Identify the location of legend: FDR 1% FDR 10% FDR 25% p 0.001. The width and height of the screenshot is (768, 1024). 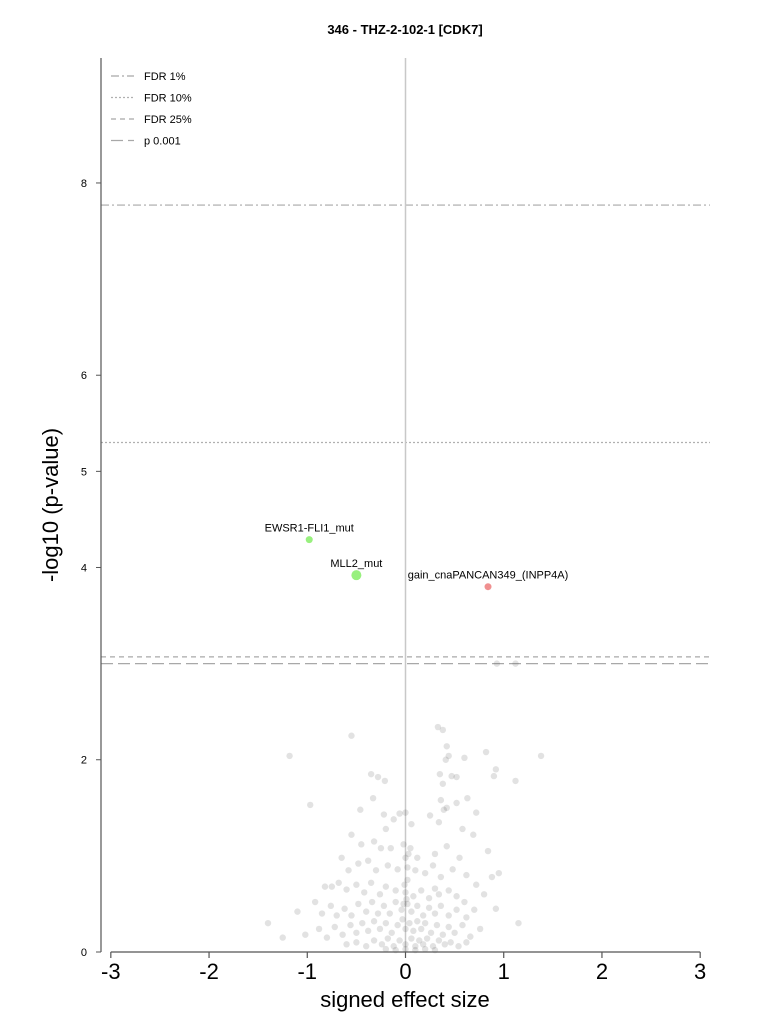
(151, 109).